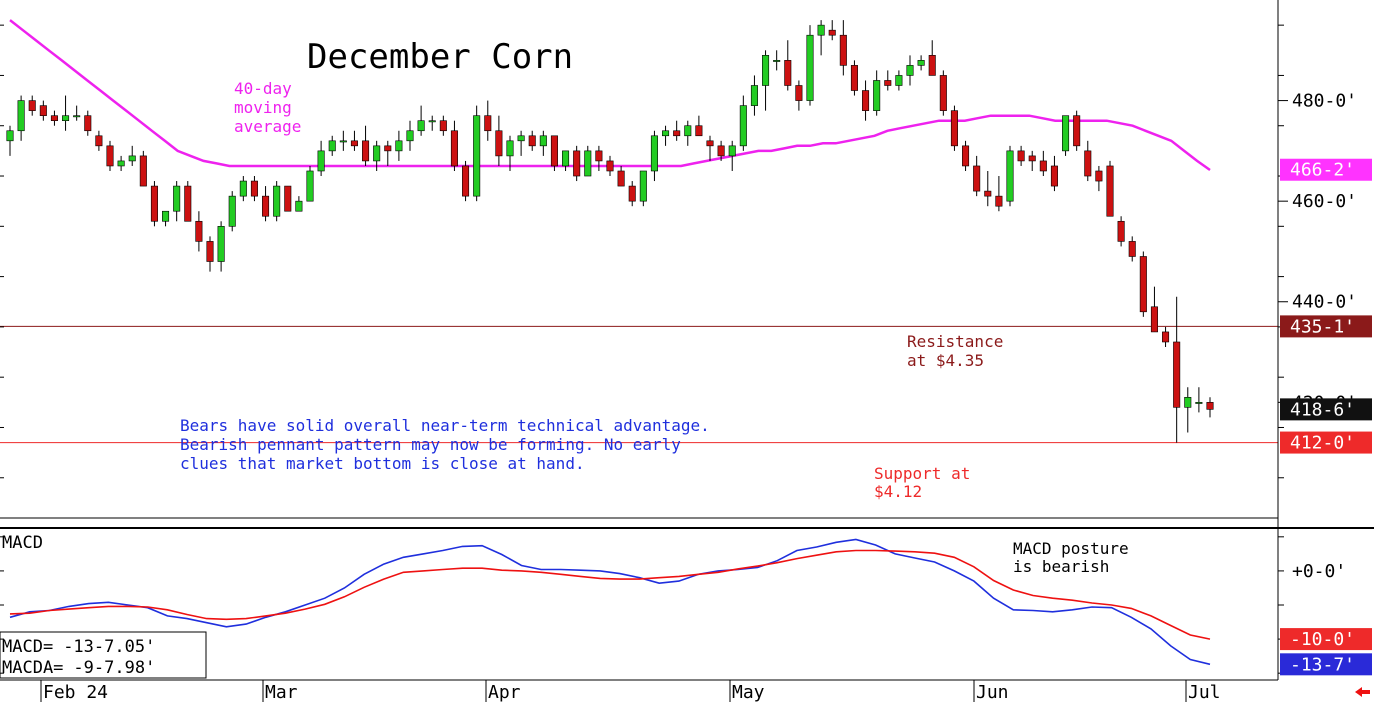 The image size is (1374, 706). What do you see at coordinates (1326, 664) in the screenshot?
I see `macd-tag: -13-7'` at bounding box center [1326, 664].